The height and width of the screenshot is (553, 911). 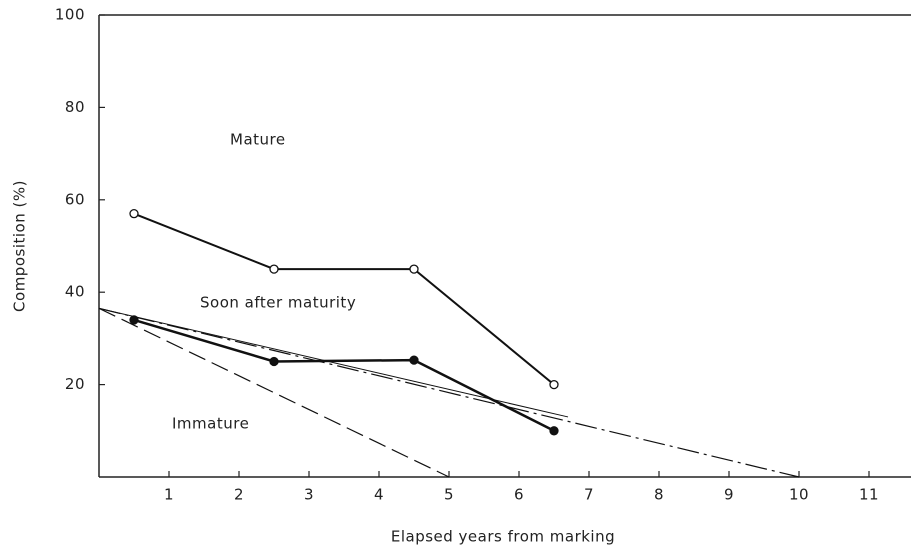 What do you see at coordinates (75, 384) in the screenshot?
I see `y-tick-label: 20` at bounding box center [75, 384].